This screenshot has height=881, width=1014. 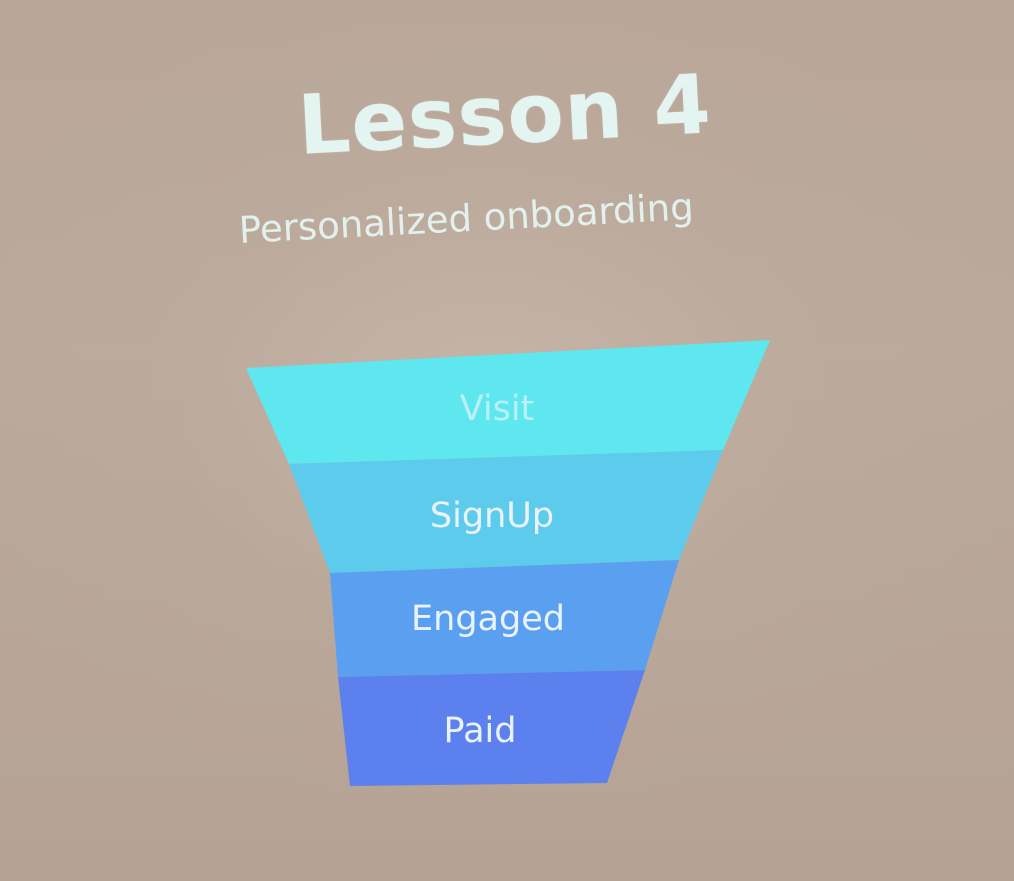 I want to click on funnel-stage-engaged, so click(x=504, y=618).